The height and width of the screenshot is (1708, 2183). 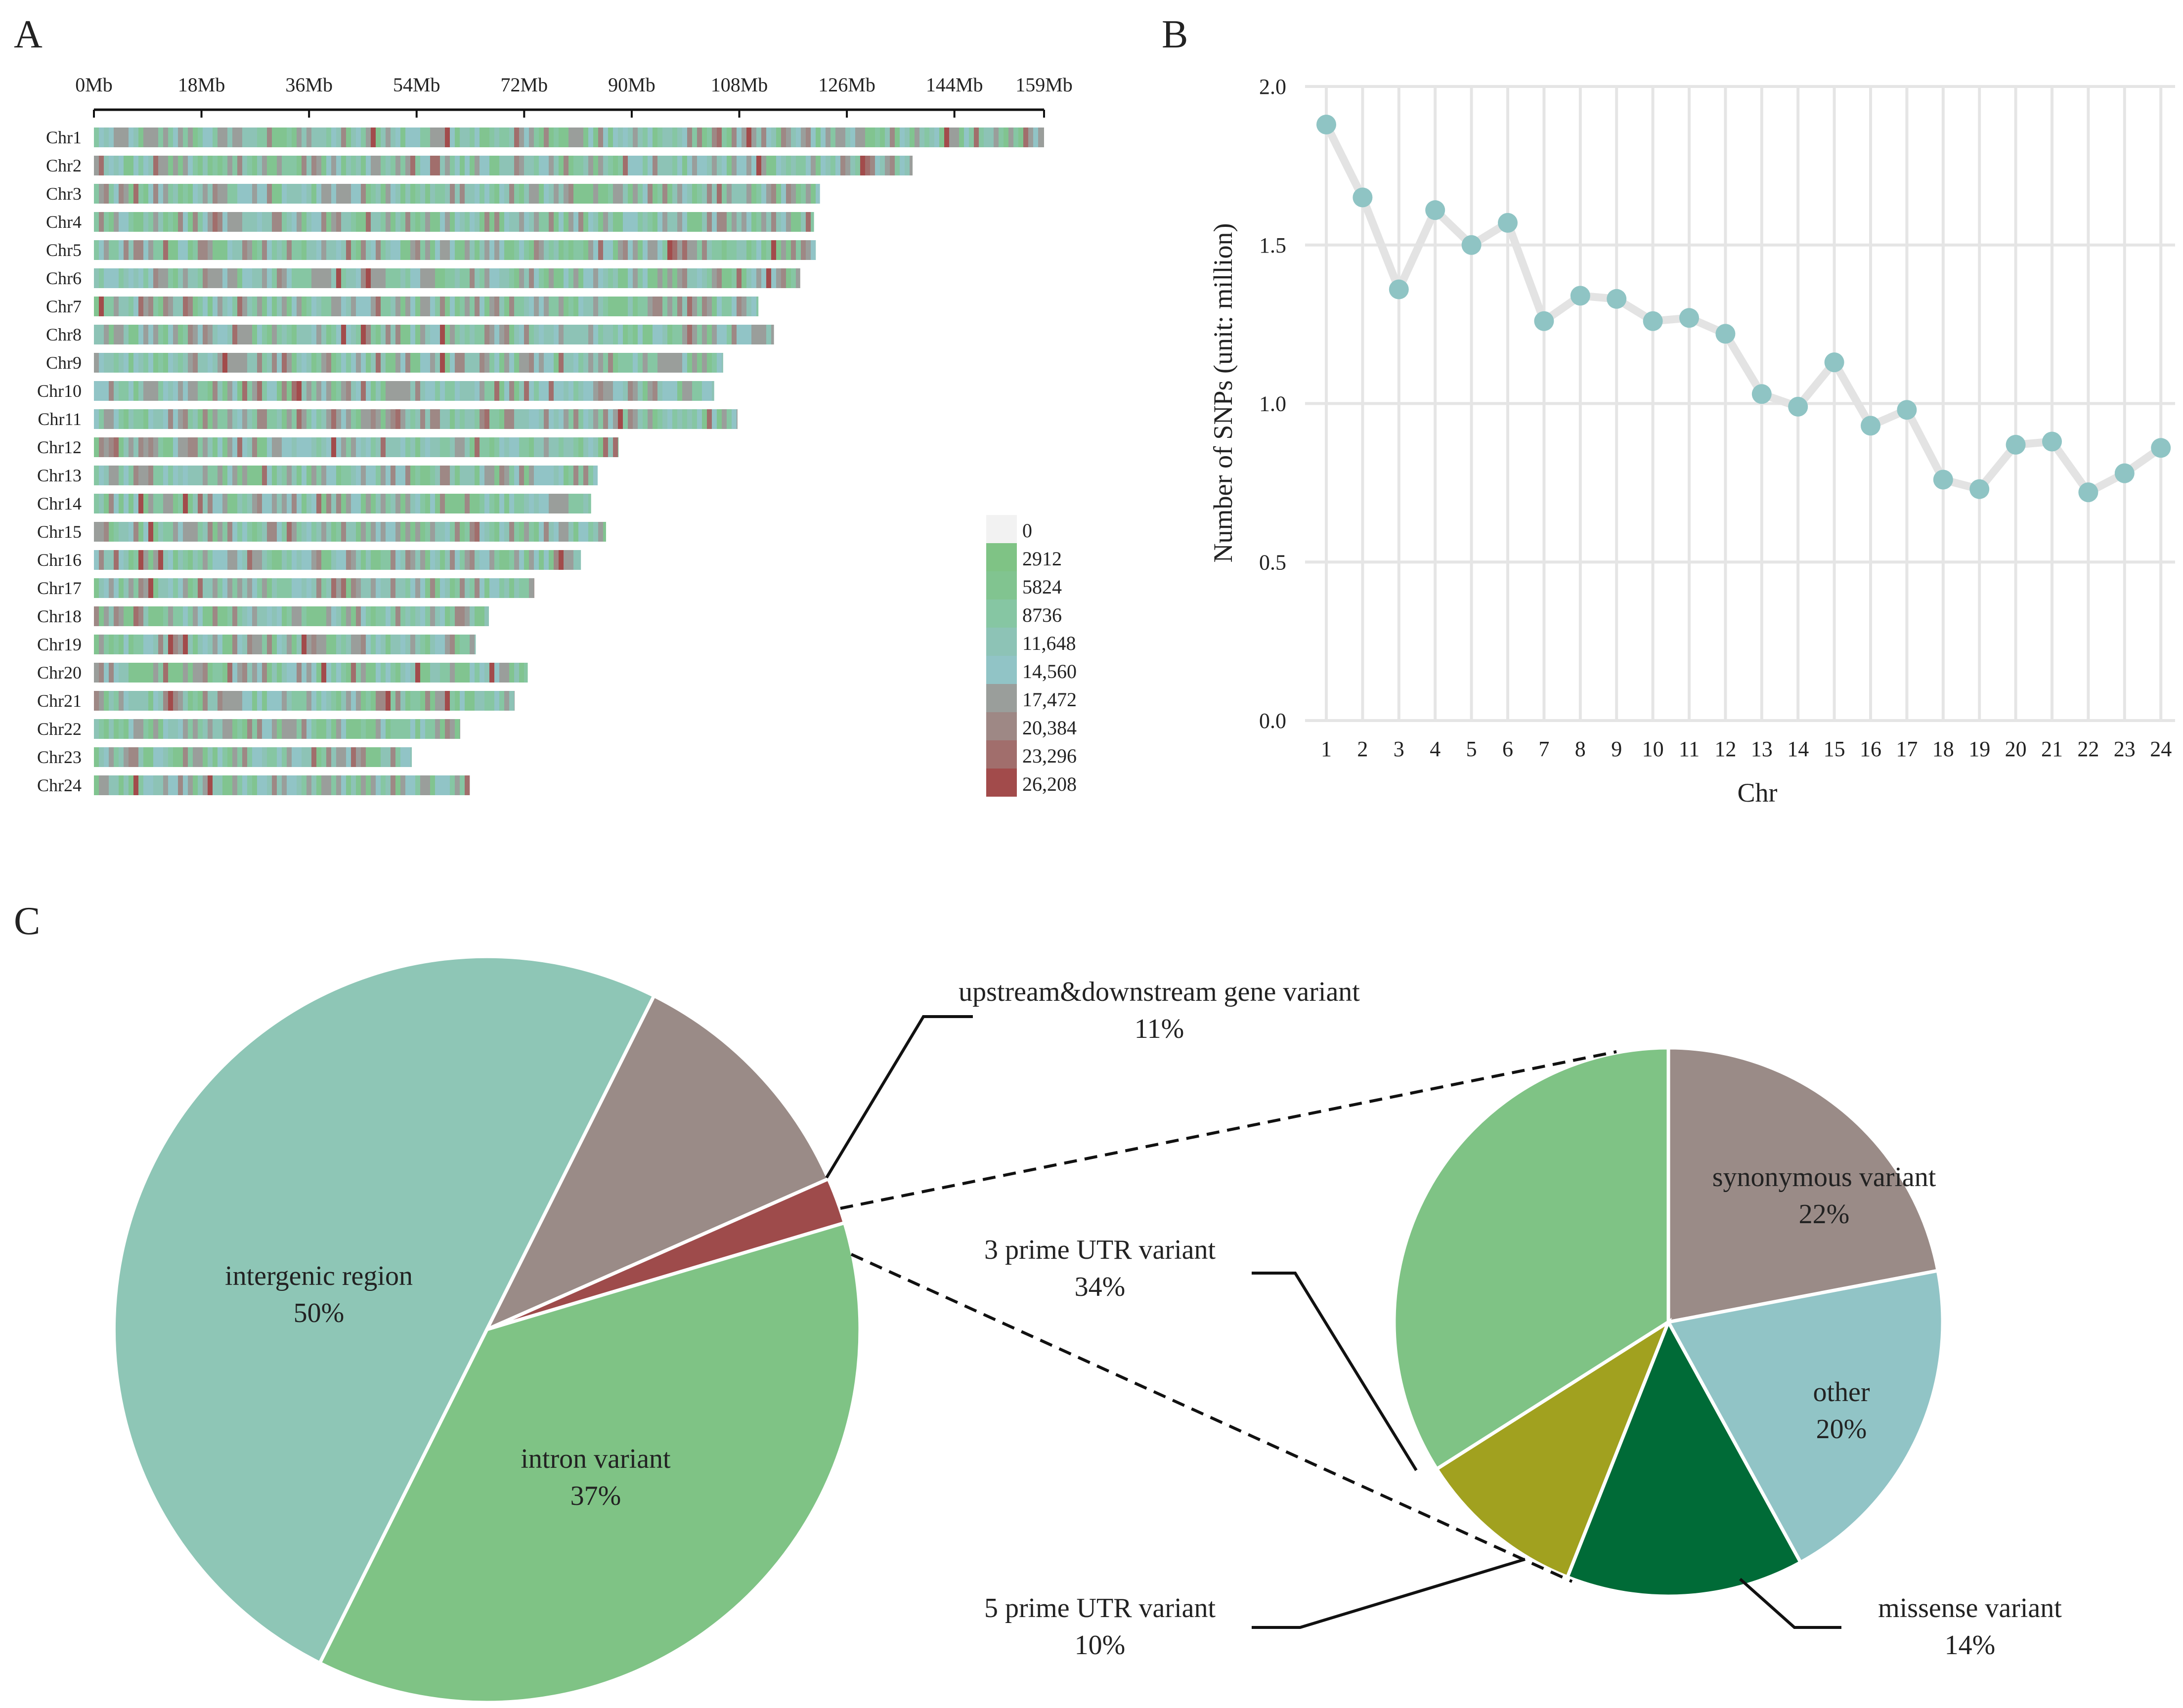 I want to click on panel-a-tick-label: 126Mb, so click(x=846, y=85).